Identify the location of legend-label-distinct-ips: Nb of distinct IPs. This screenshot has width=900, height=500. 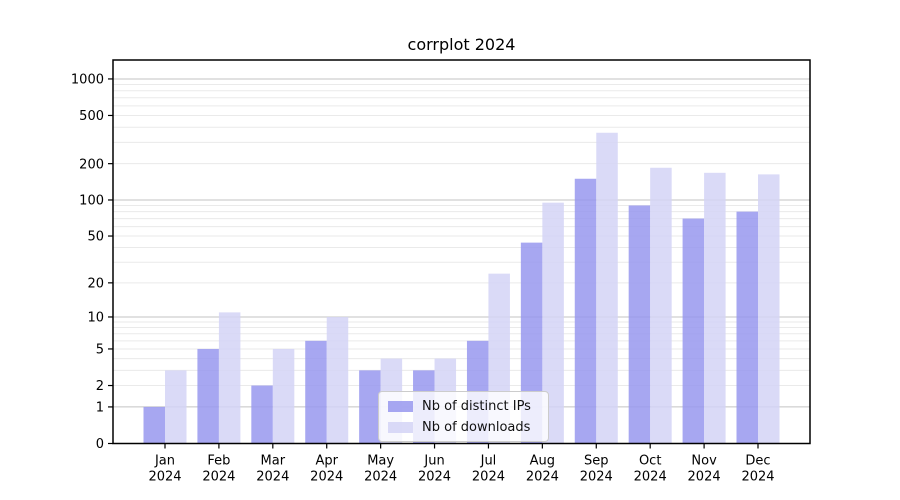
(476, 406).